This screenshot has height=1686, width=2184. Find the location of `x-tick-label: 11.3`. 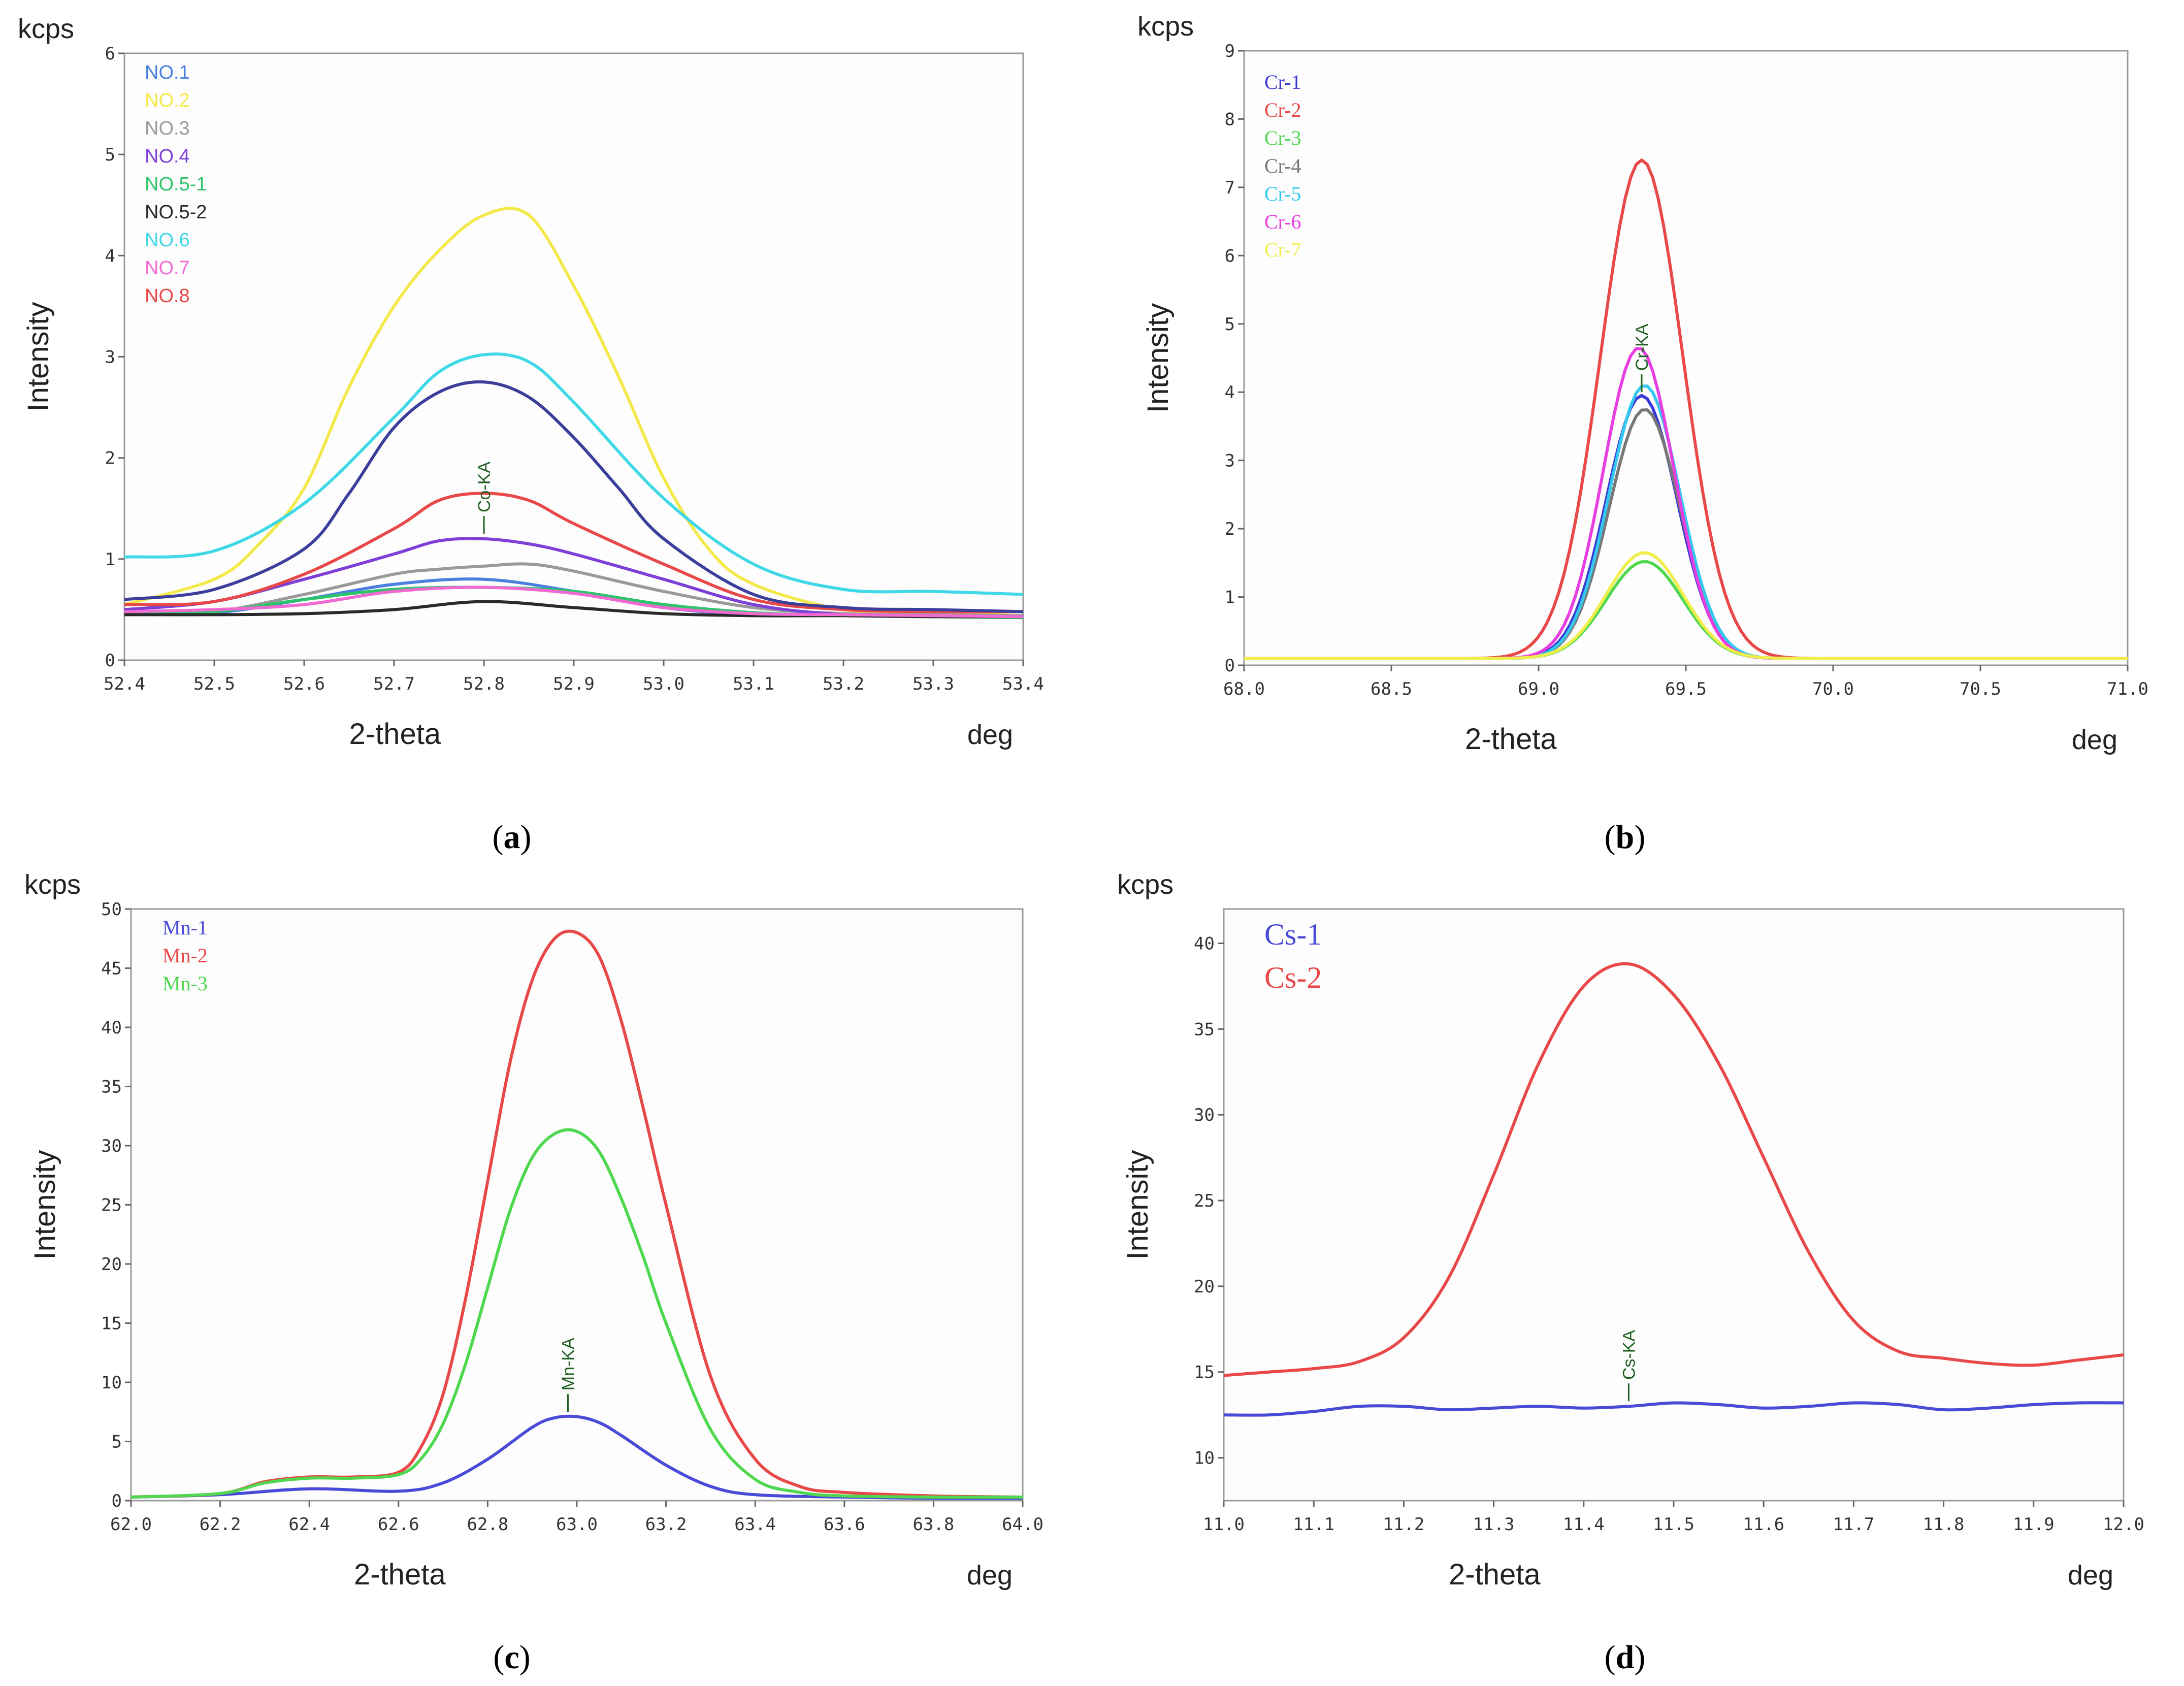

x-tick-label: 11.3 is located at coordinates (1494, 1524).